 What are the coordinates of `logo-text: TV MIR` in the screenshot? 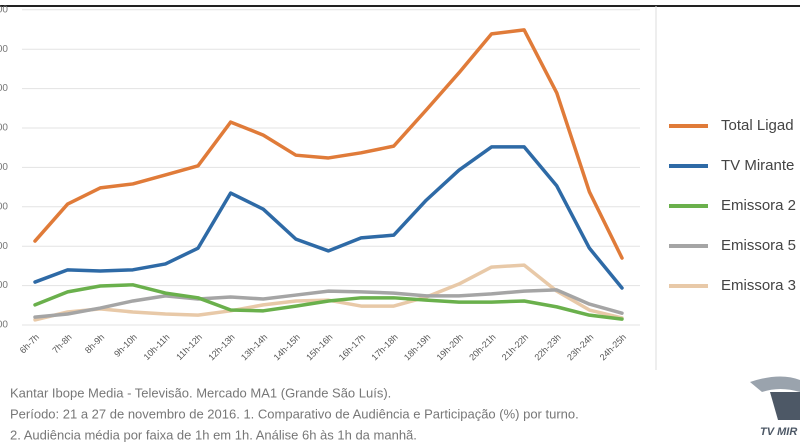 It's located at (778, 432).